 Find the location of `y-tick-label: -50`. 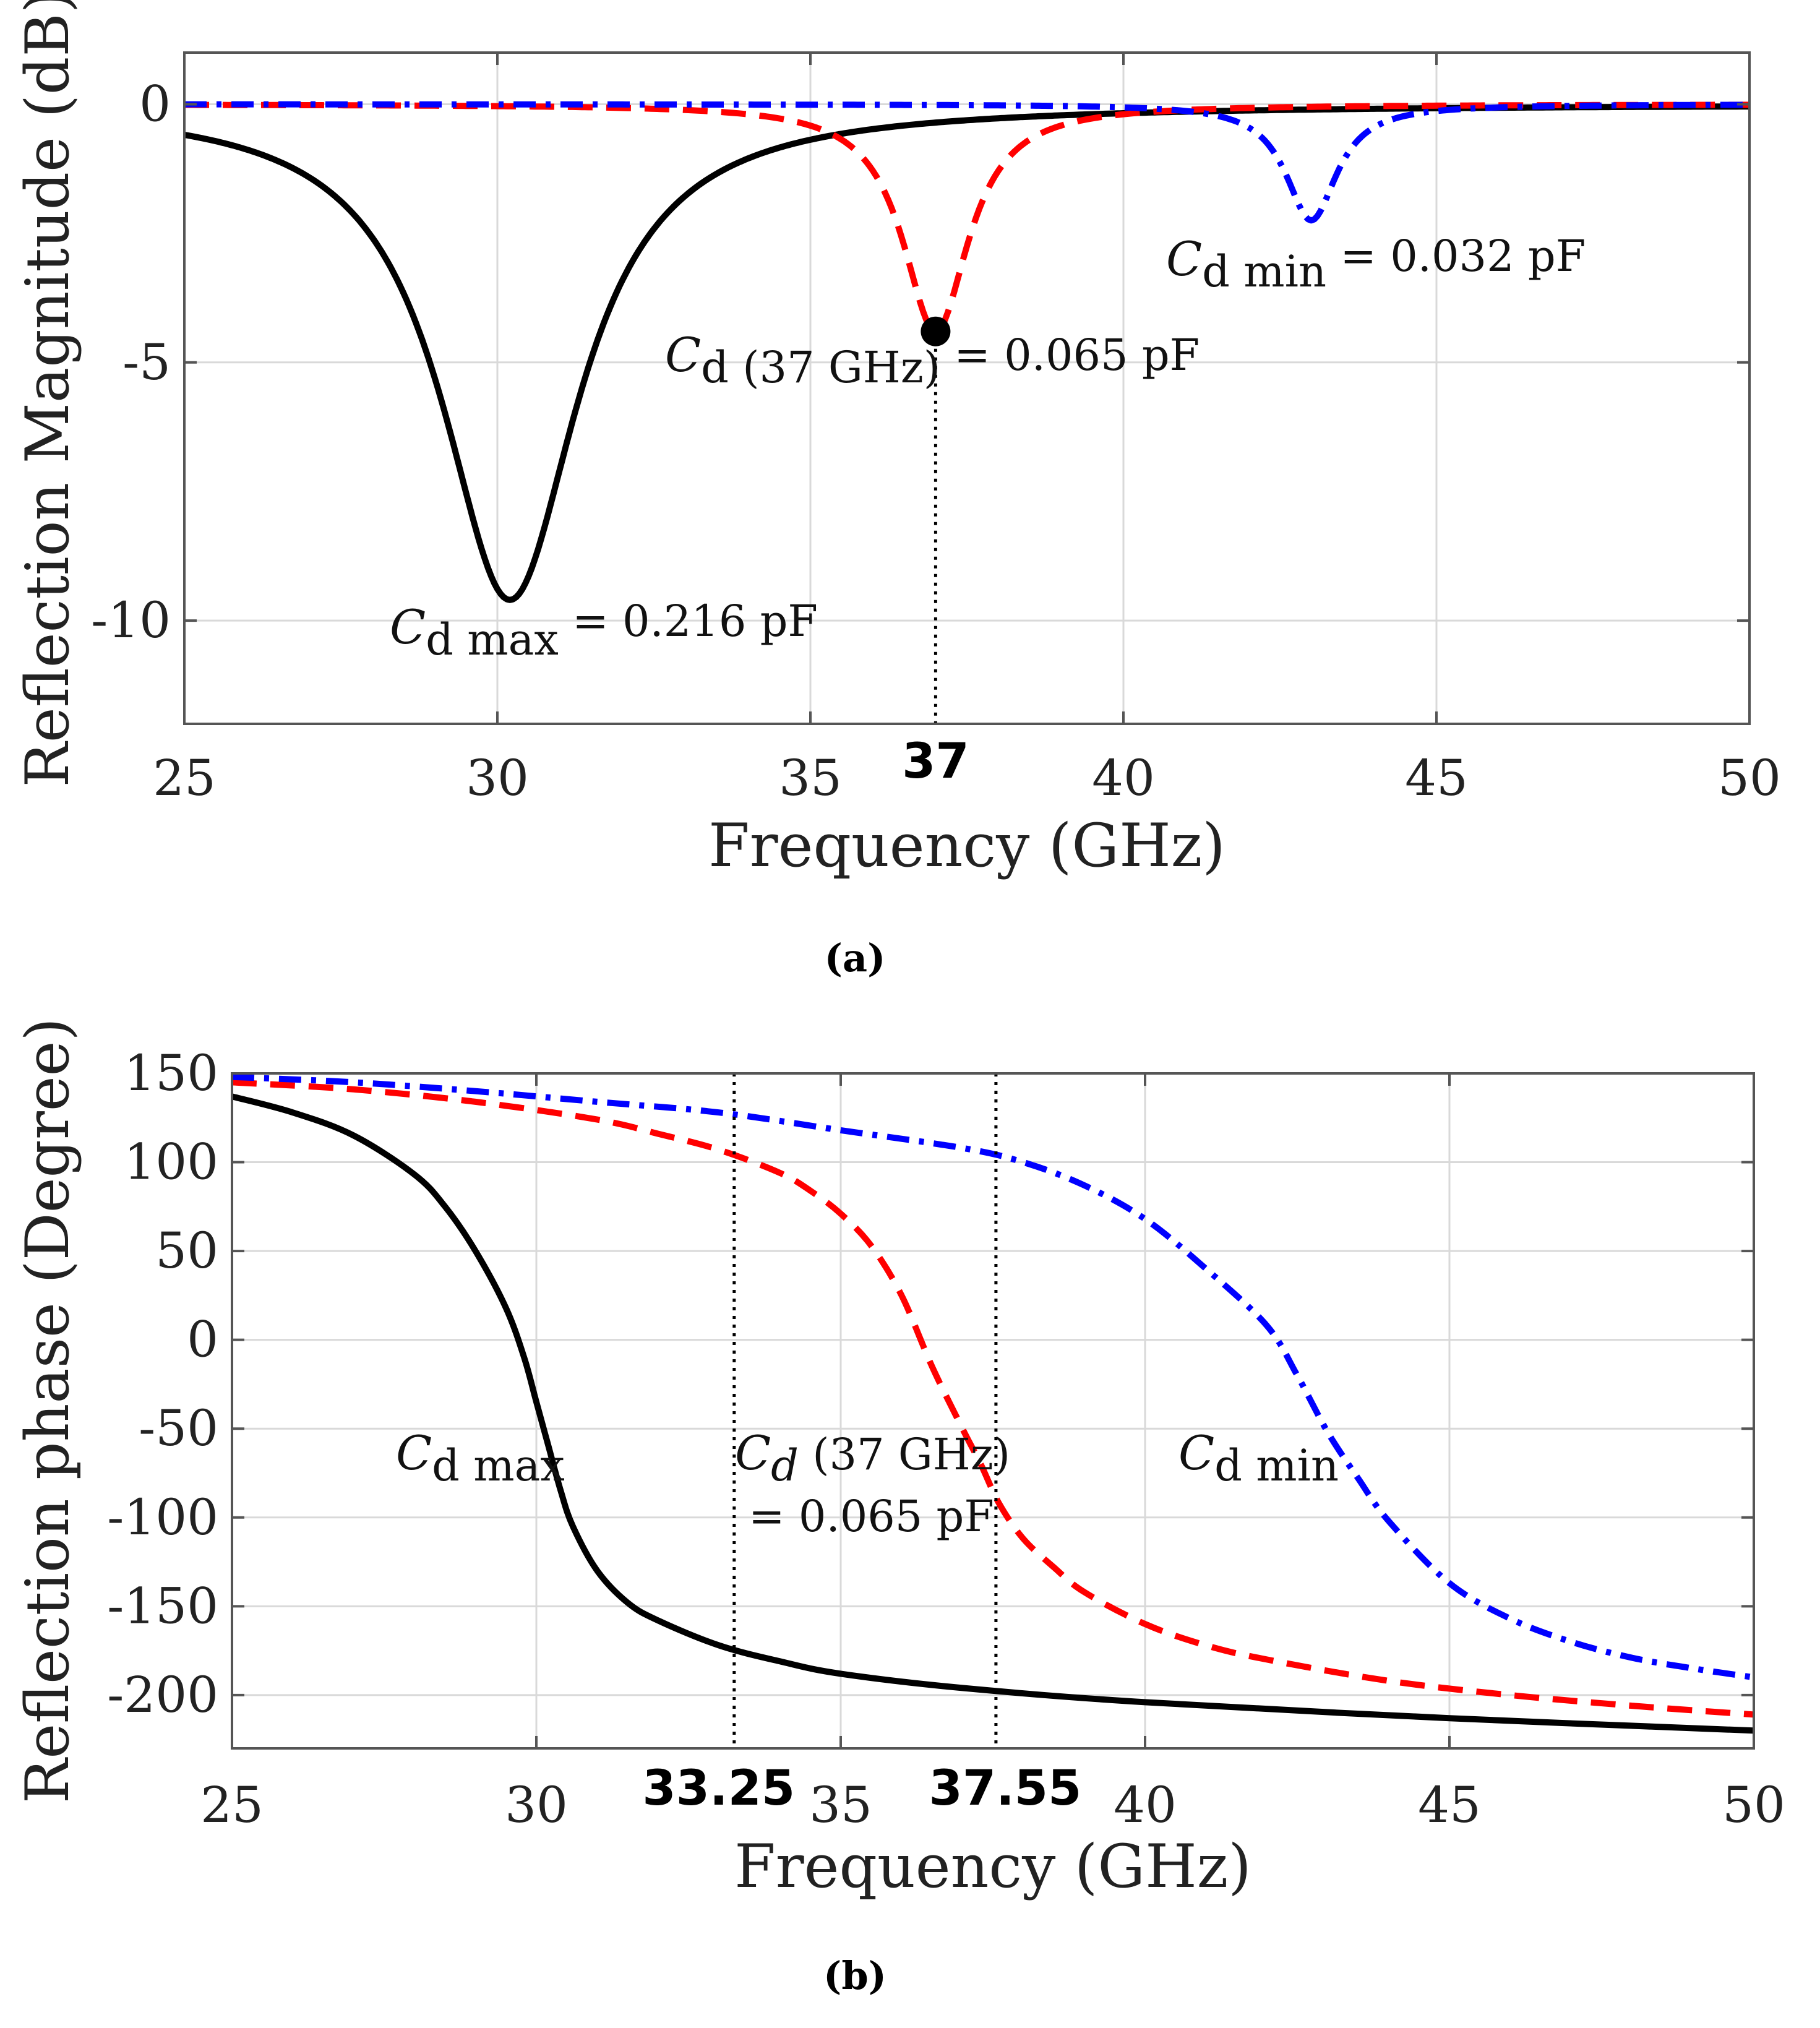

y-tick-label: -50 is located at coordinates (178, 1428).